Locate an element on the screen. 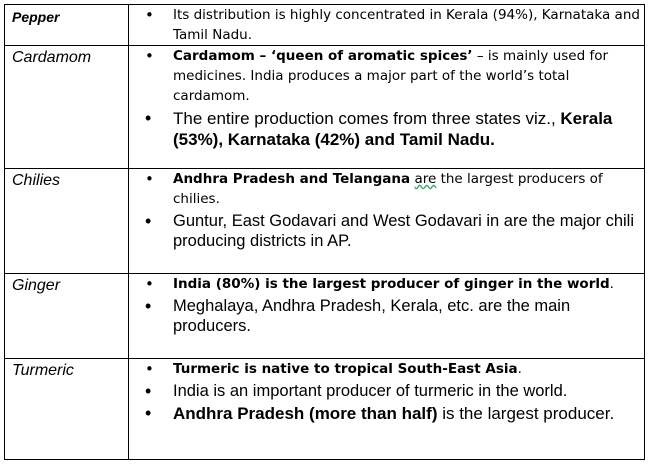 The height and width of the screenshot is (476, 649). bold-text: Cardamom – ‘queen of aromatic spices’ is located at coordinates (323, 56).